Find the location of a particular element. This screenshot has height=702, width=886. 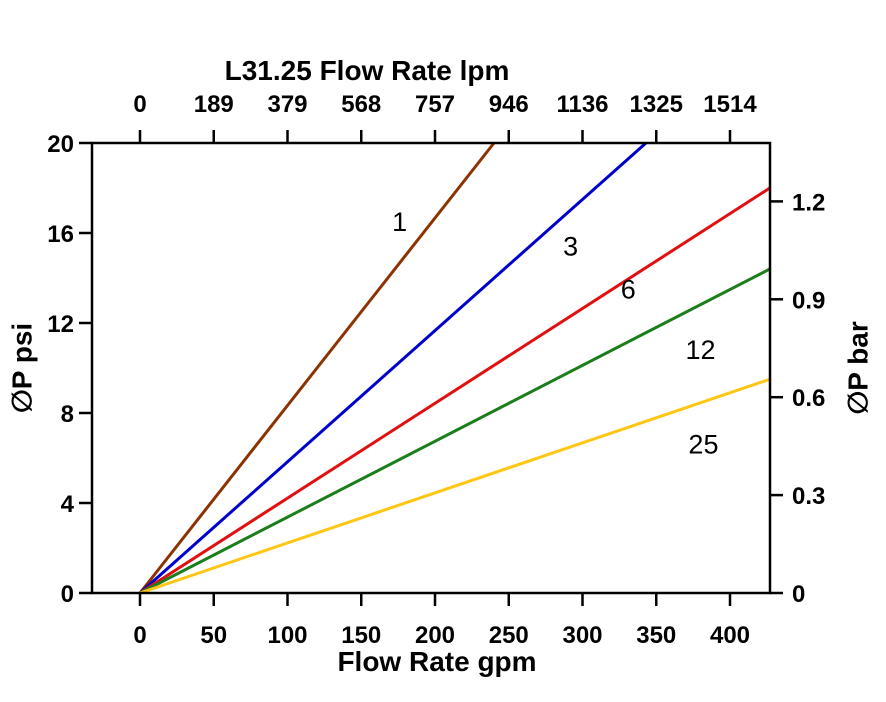

x-tick-label-top: 1514 is located at coordinates (730, 104).